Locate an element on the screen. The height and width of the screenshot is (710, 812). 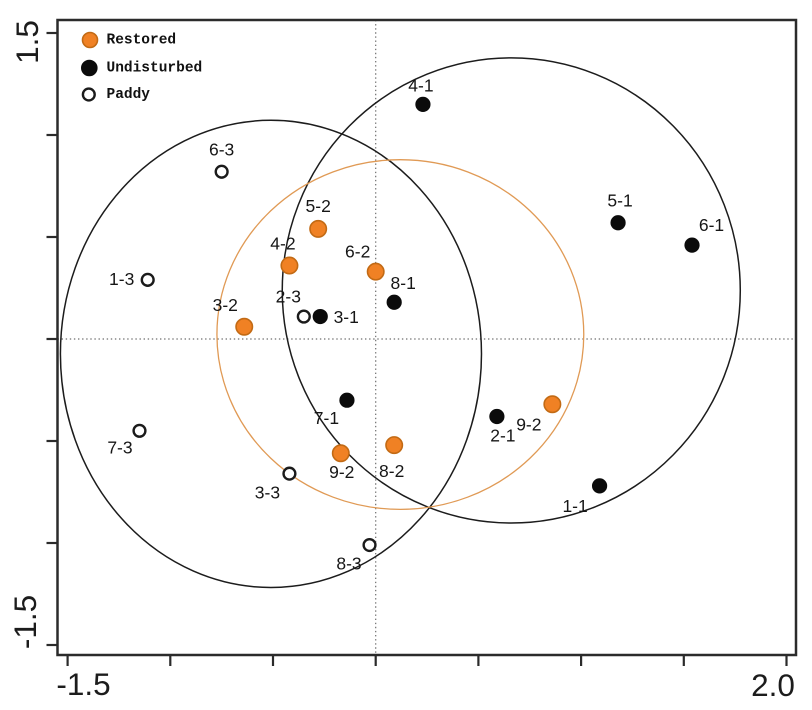
point-label-5-2: 5-2 is located at coordinates (318, 206).